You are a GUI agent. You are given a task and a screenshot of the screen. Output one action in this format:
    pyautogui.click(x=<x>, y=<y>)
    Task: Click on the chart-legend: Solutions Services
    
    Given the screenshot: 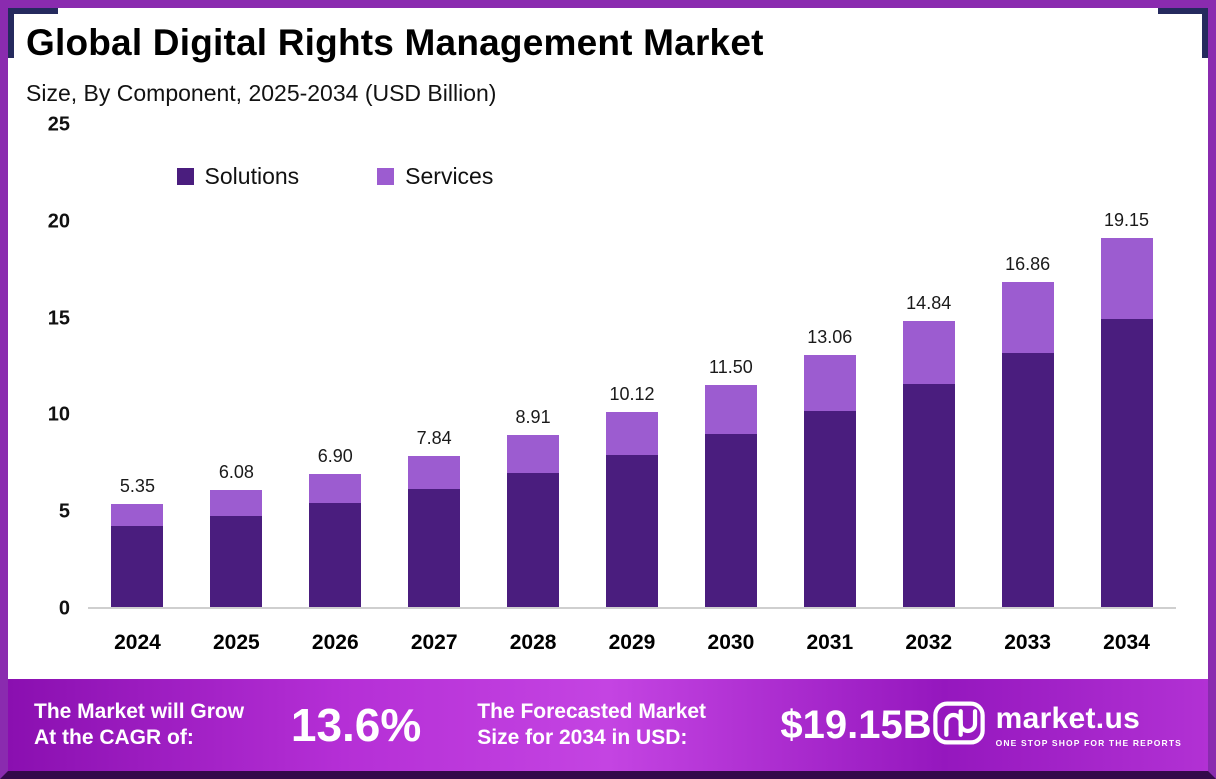 What is the action you would take?
    pyautogui.click(x=334, y=176)
    